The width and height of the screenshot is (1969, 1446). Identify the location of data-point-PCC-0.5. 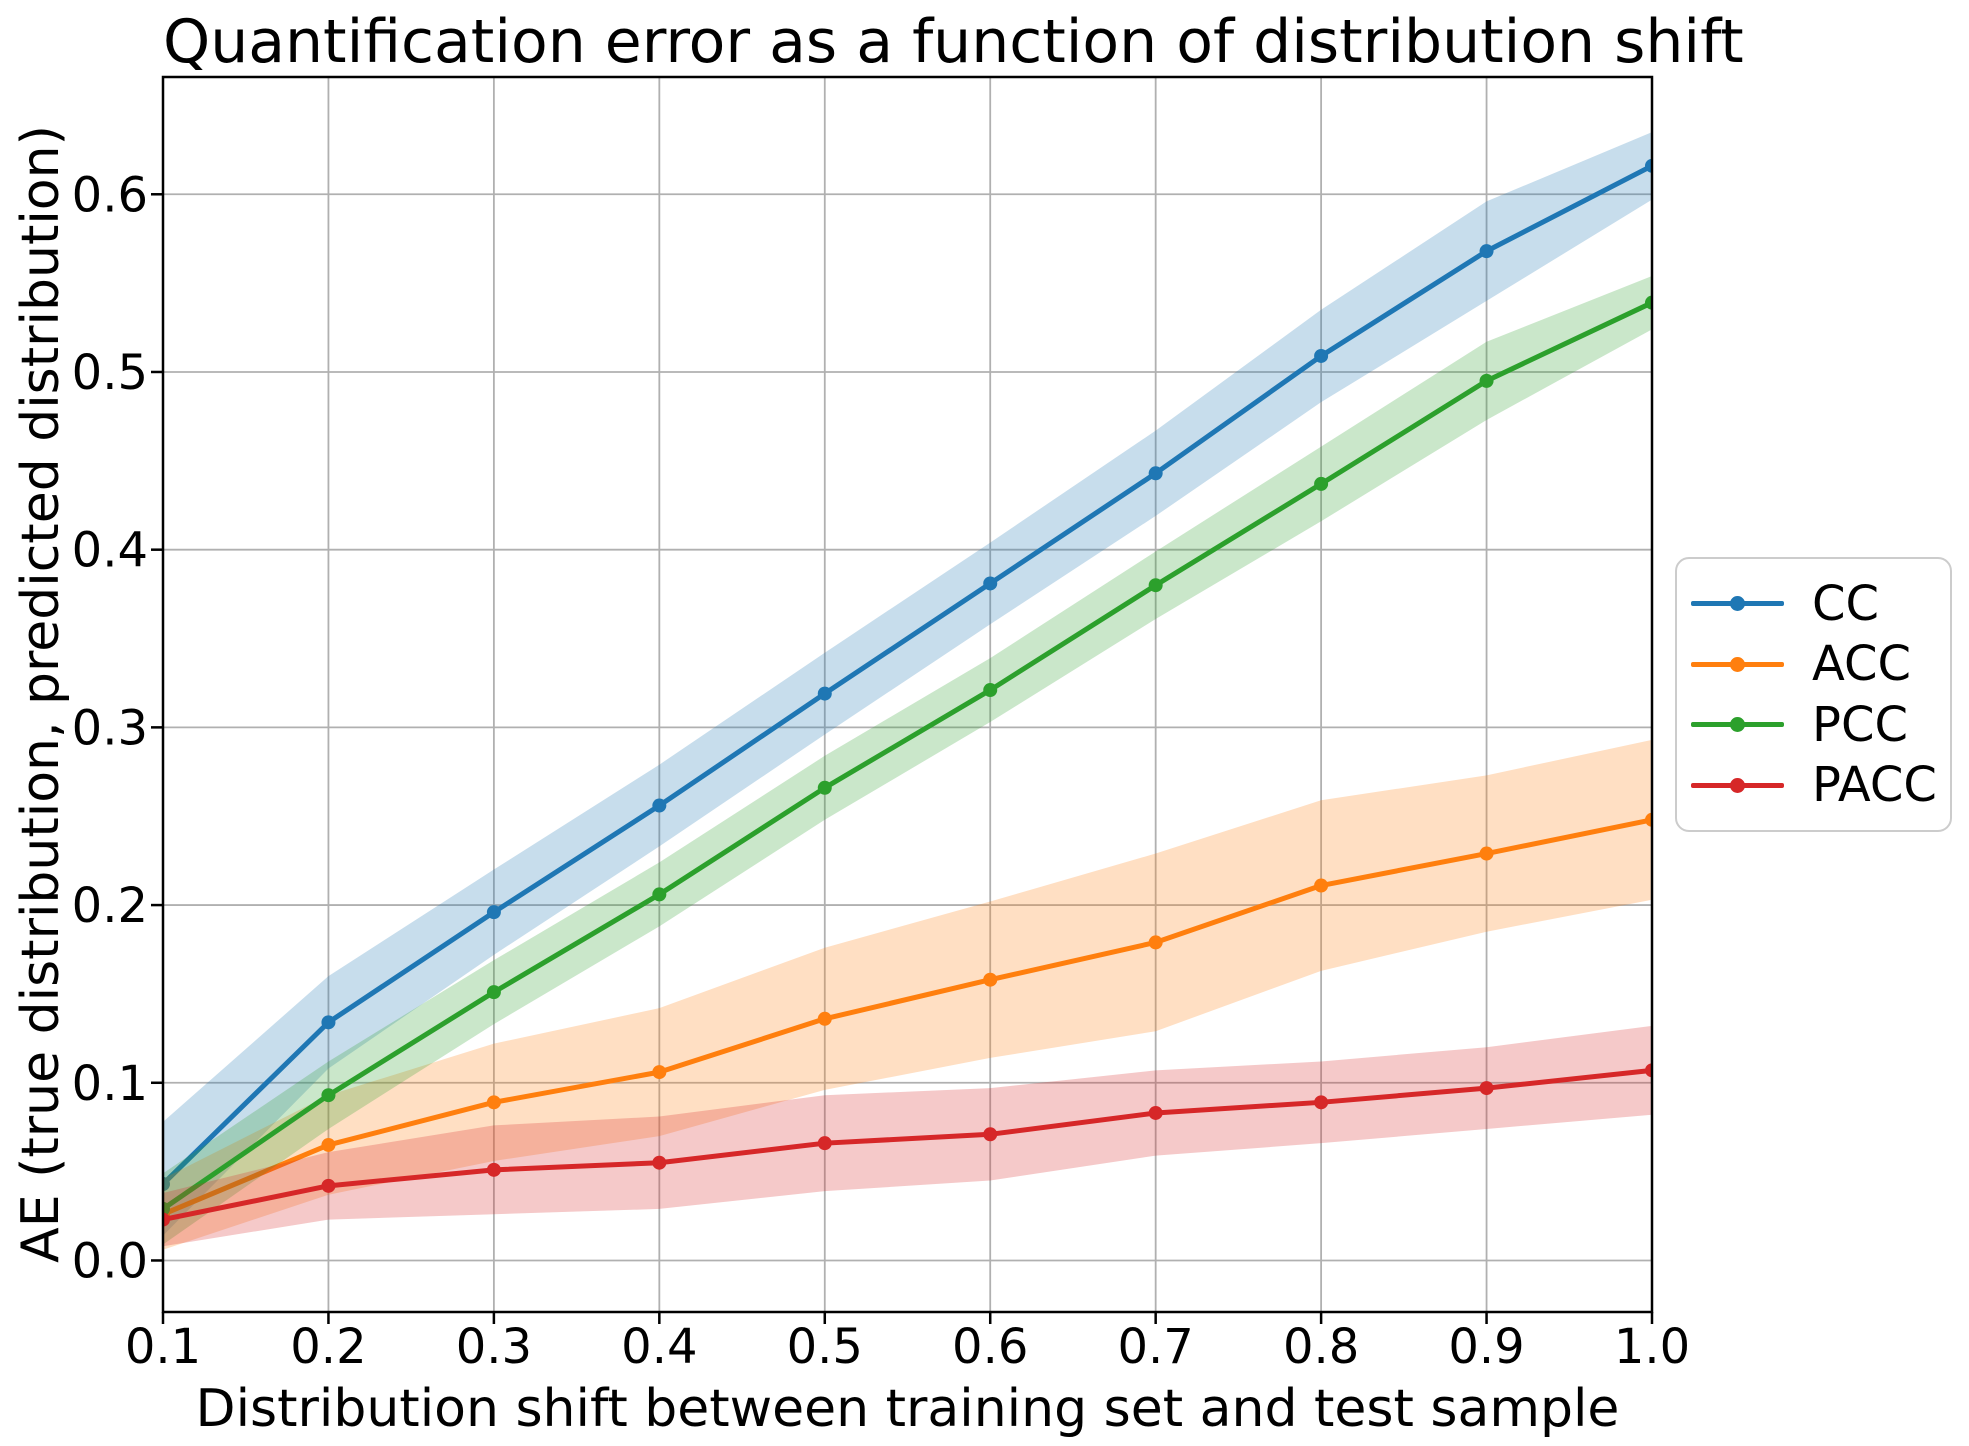
(824, 787).